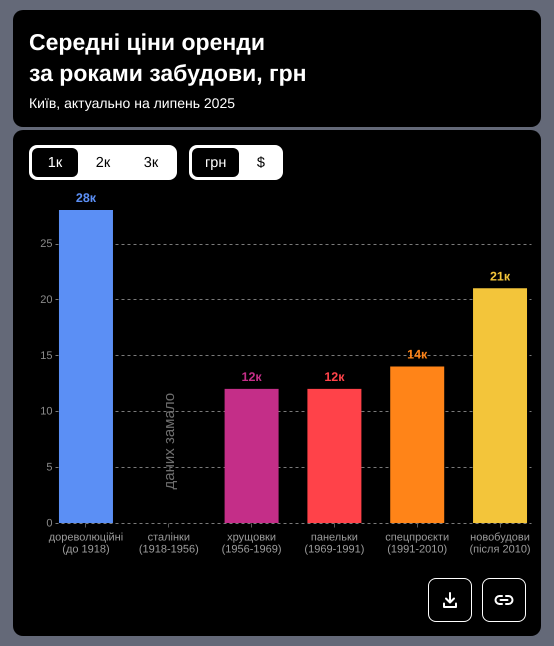 This screenshot has height=646, width=554. I want to click on download-button, so click(450, 600).